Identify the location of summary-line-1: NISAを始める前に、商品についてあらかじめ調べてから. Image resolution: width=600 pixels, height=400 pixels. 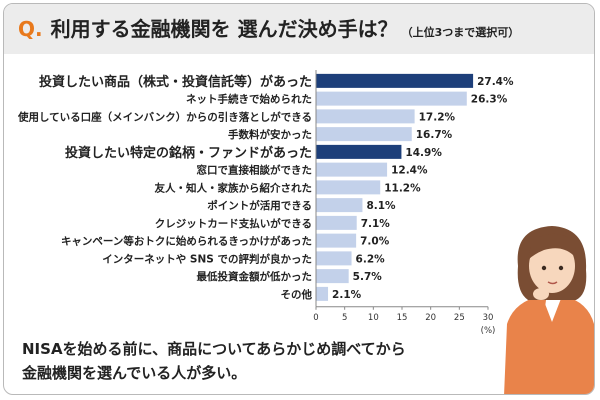
(214, 349).